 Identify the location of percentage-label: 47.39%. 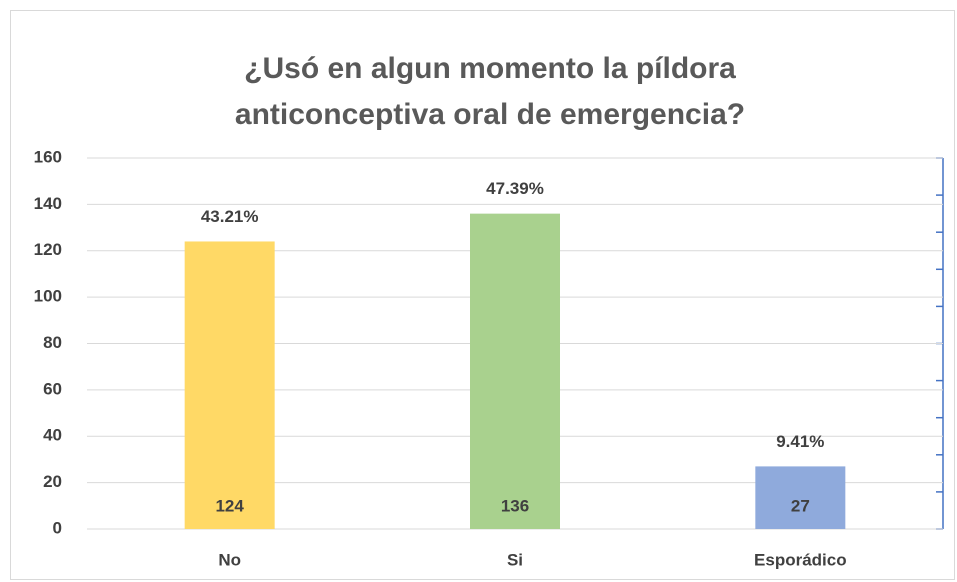
(515, 188).